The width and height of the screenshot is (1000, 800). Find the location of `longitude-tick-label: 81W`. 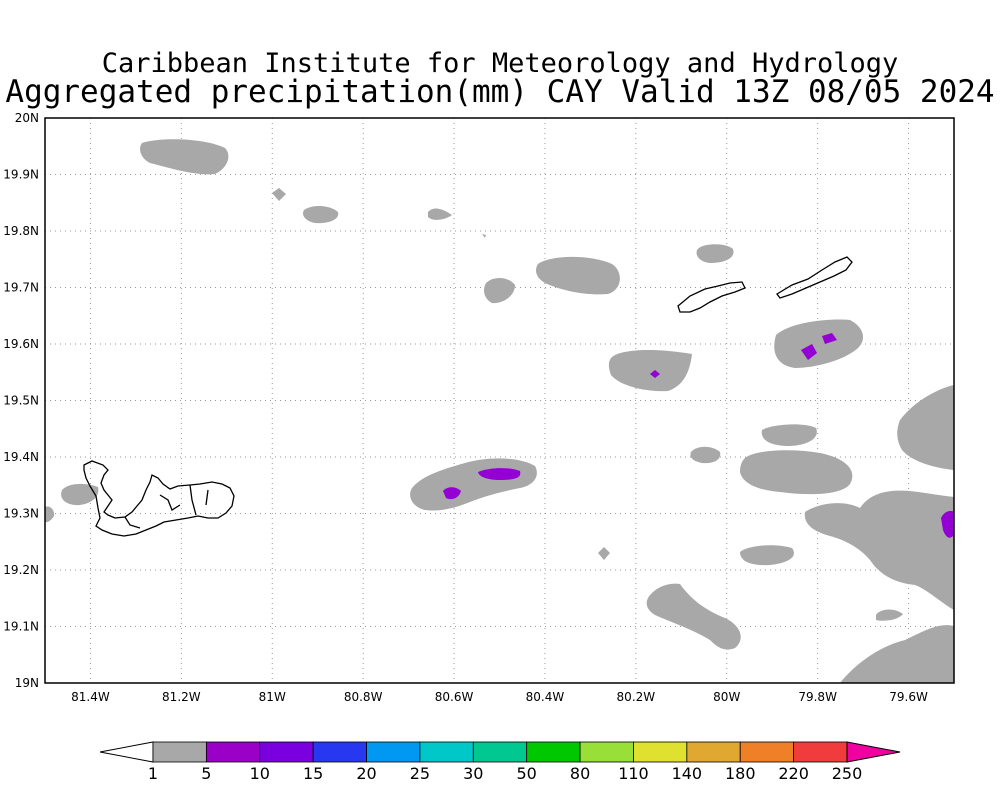

longitude-tick-label: 81W is located at coordinates (272, 697).